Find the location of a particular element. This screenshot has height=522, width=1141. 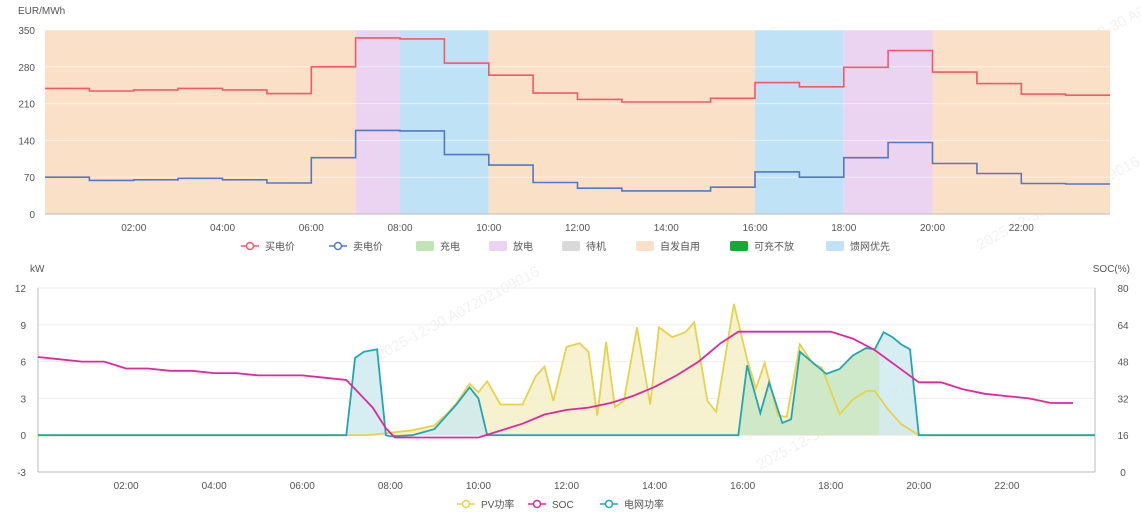

watermark-text: 2025-12-30 A07202109016 is located at coordinates (458, 313).